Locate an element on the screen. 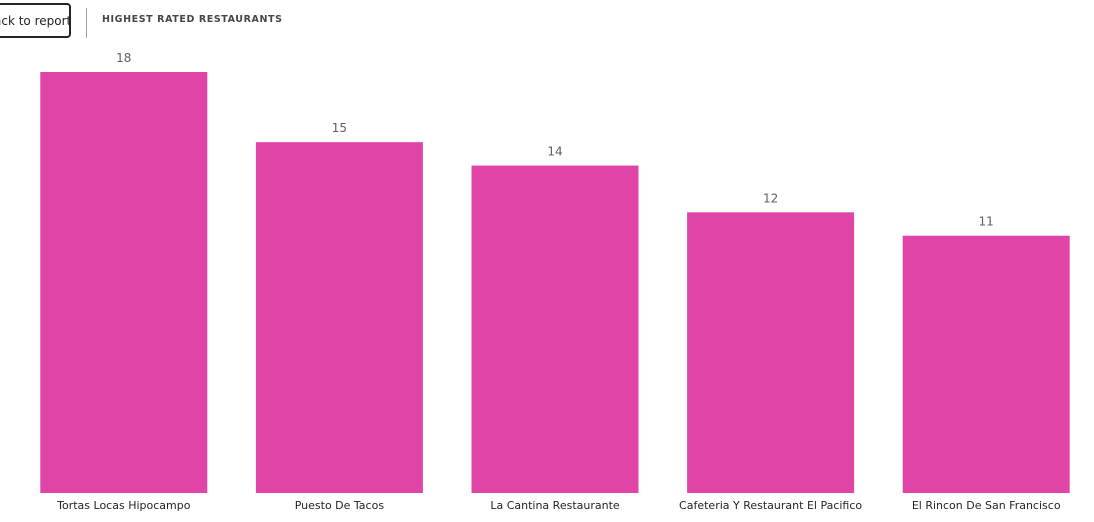 The width and height of the screenshot is (1094, 522). data-label: 12 is located at coordinates (770, 198).